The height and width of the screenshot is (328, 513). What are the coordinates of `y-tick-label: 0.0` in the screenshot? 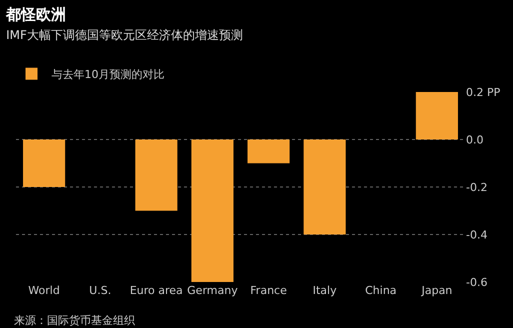 It's located at (475, 139).